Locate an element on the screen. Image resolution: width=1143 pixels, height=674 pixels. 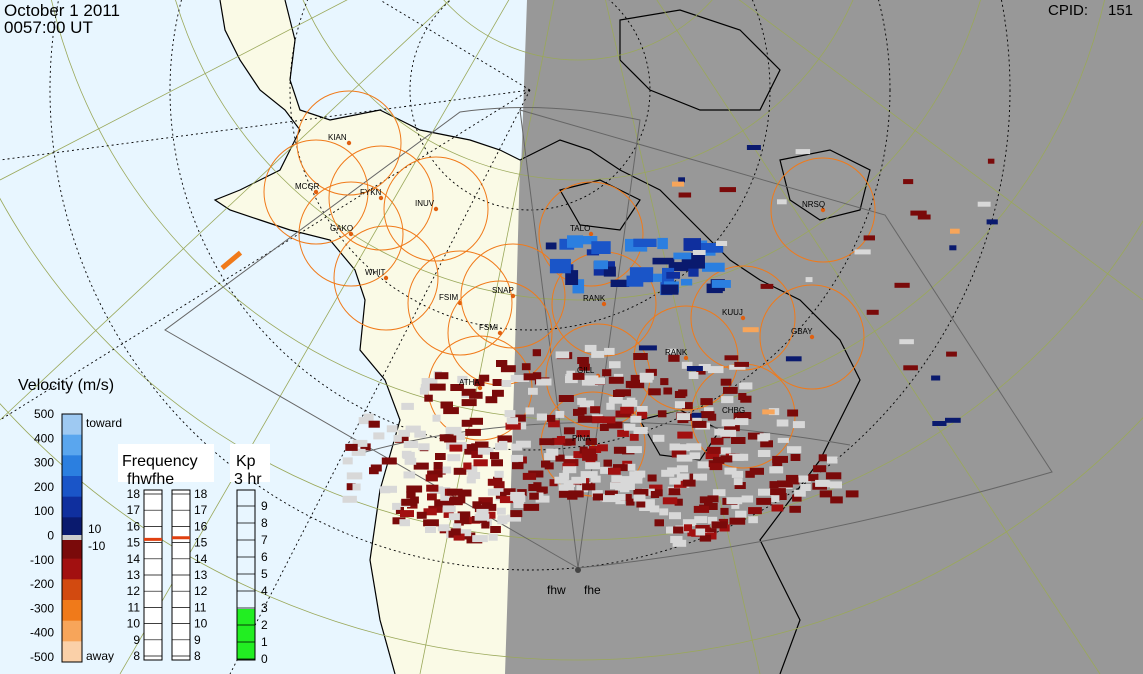
fhw-tick-label: 17 is located at coordinates (134, 510).